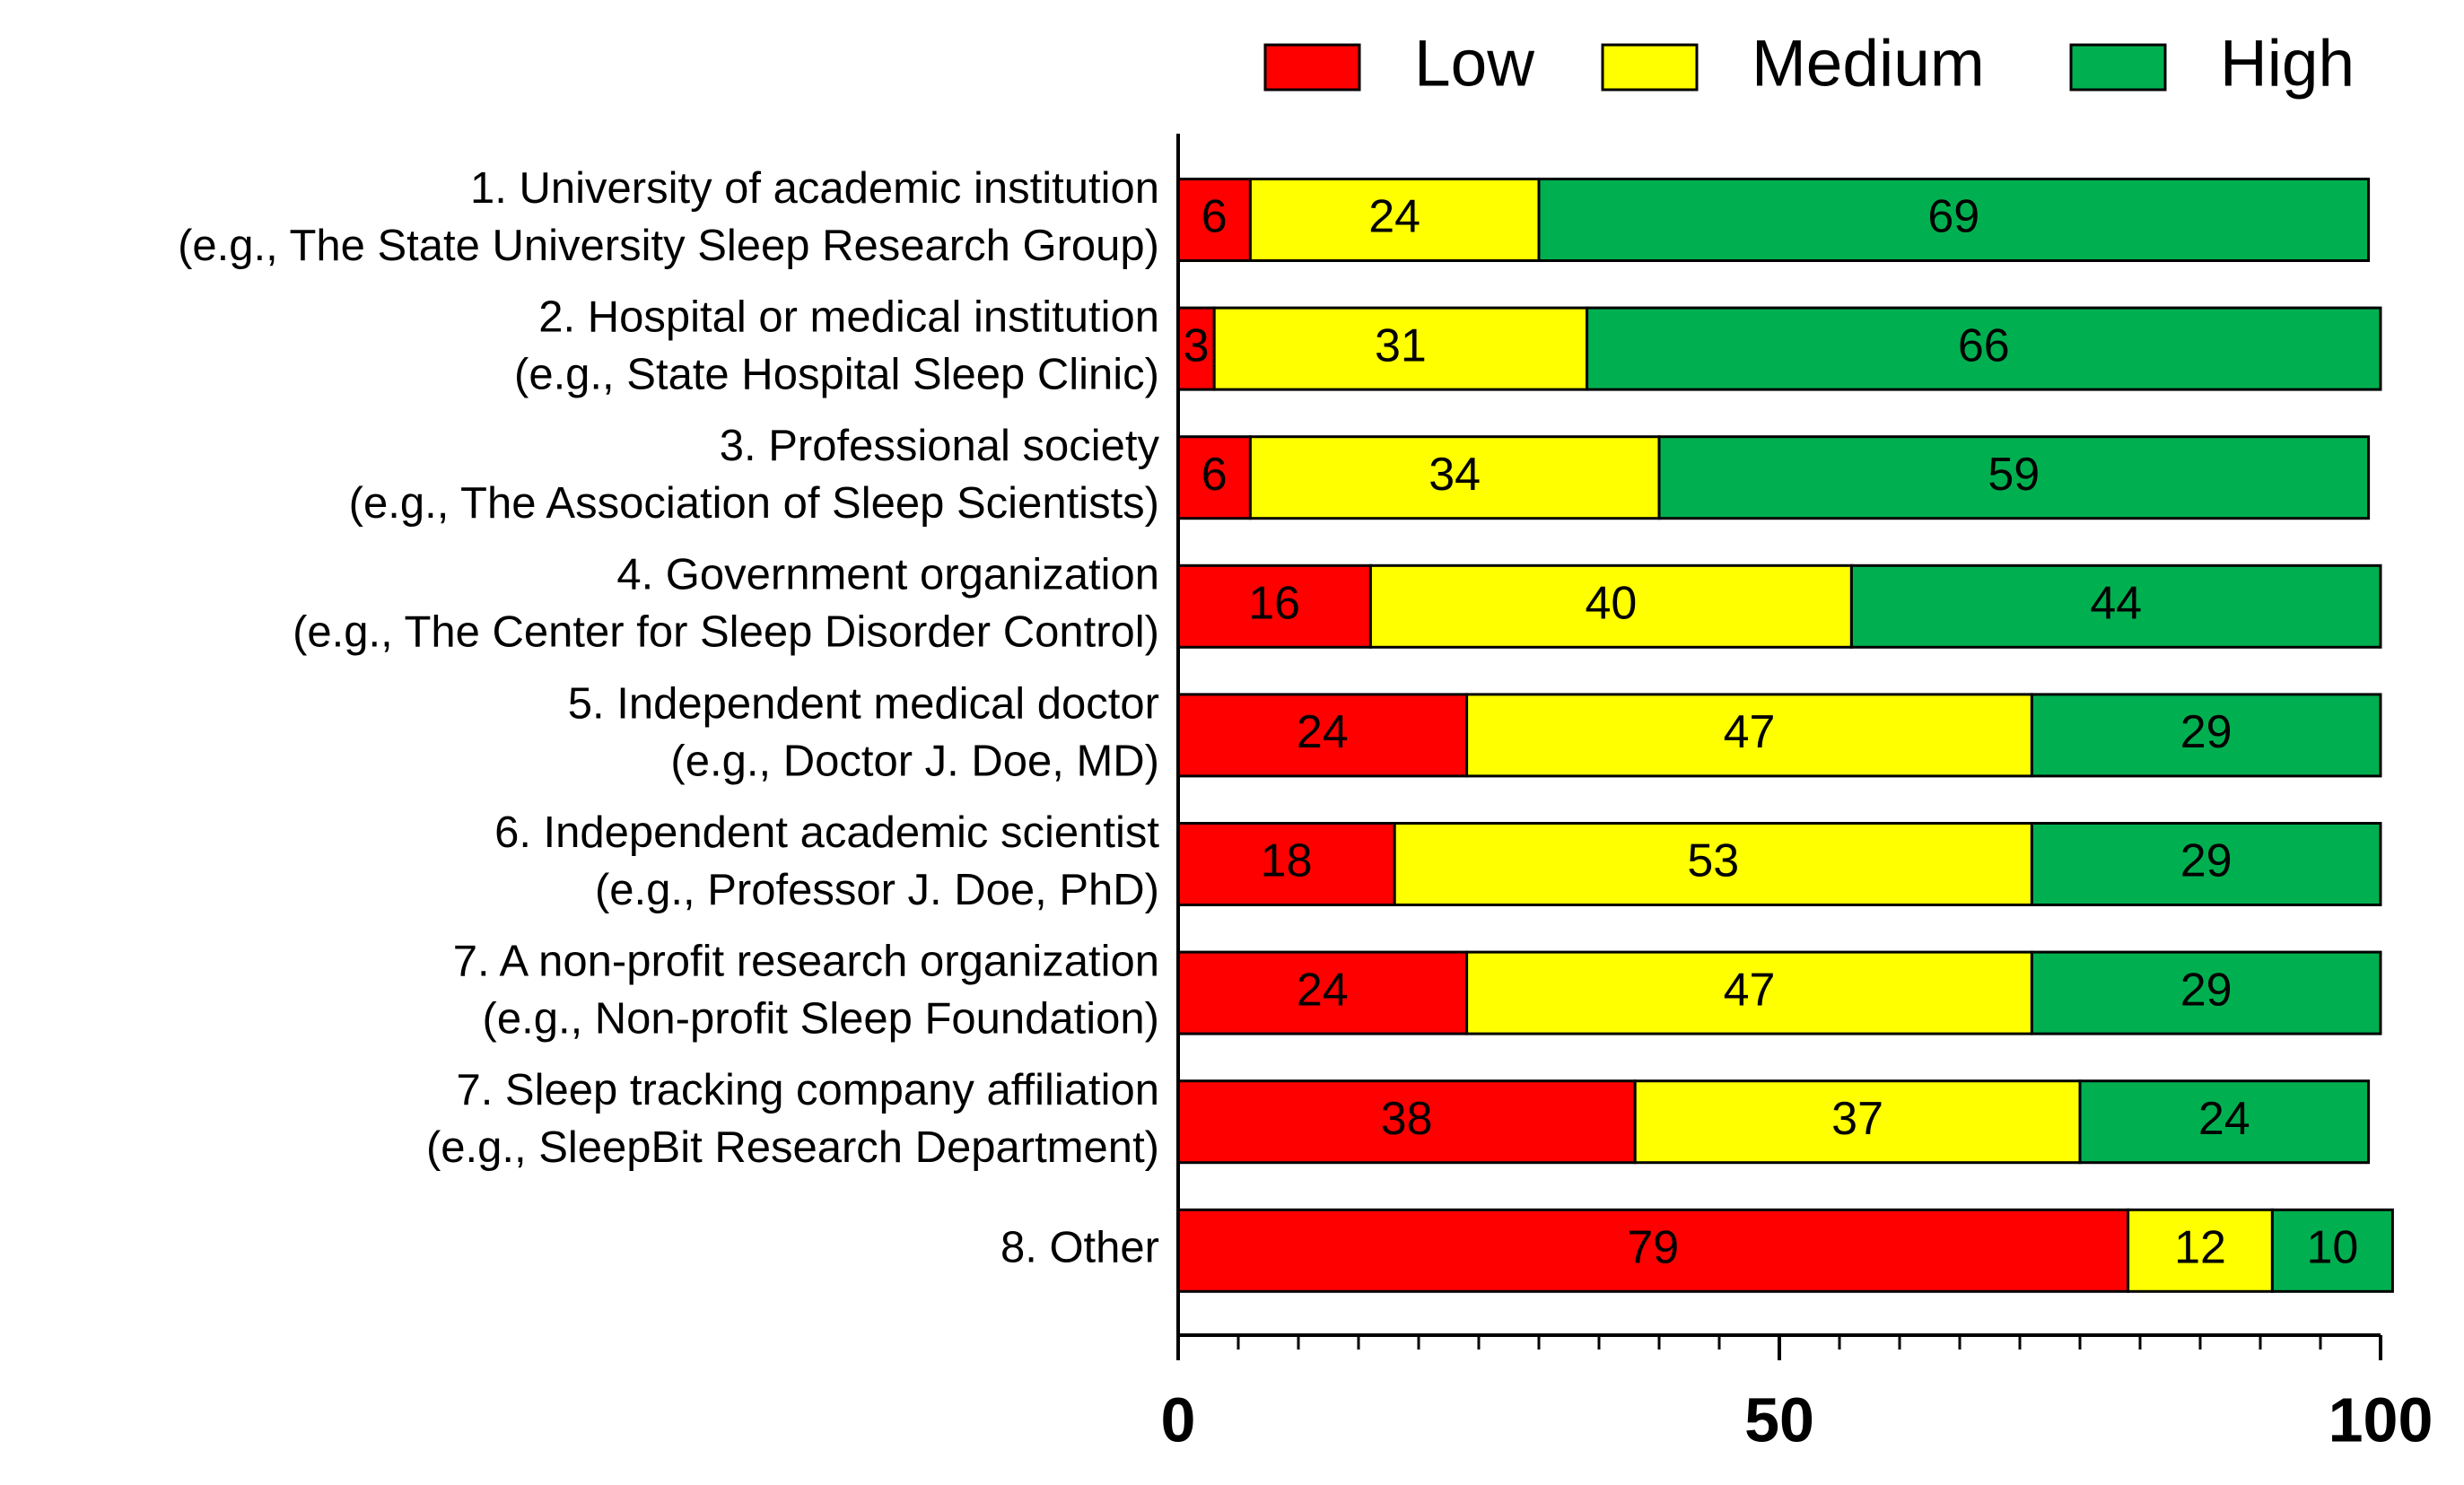  What do you see at coordinates (1868, 63) in the screenshot?
I see `legend-label: Medium` at bounding box center [1868, 63].